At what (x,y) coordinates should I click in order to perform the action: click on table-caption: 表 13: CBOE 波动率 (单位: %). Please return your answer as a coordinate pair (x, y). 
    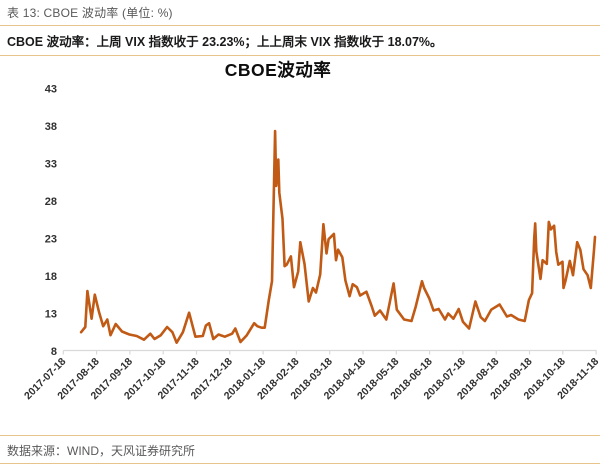
    Looking at the image, I should click on (90, 13).